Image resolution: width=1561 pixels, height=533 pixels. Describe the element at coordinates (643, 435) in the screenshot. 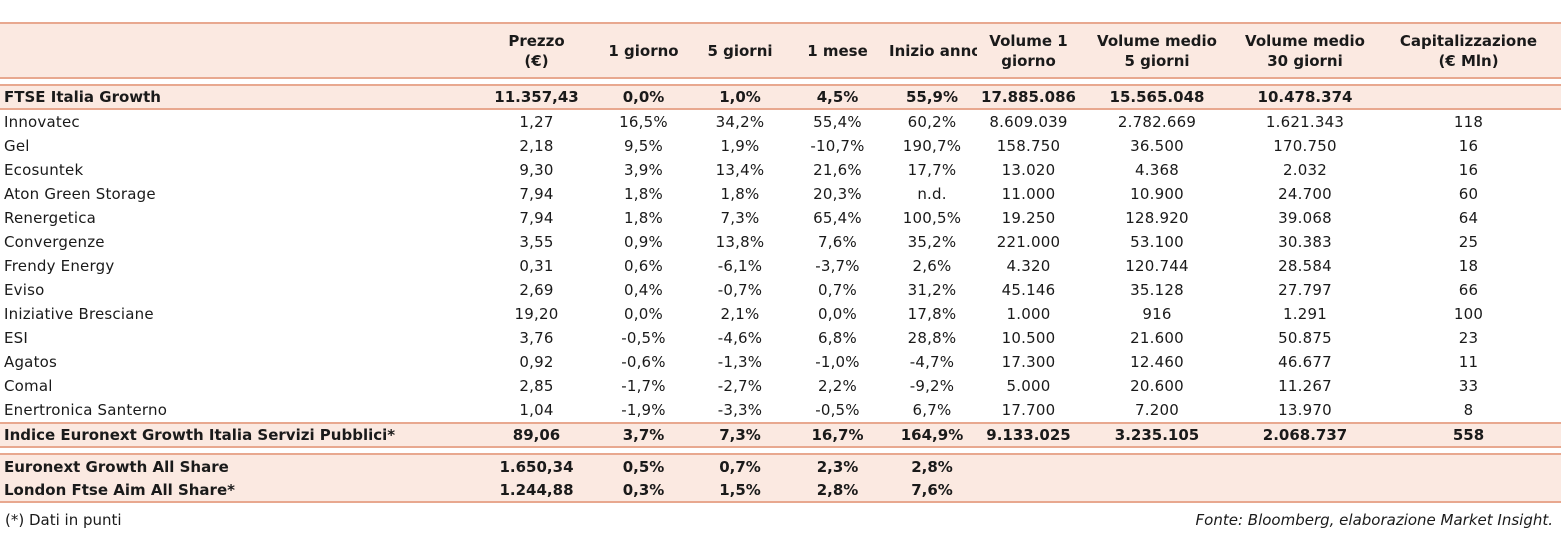

I see `table-cell: 3,7%` at that location.